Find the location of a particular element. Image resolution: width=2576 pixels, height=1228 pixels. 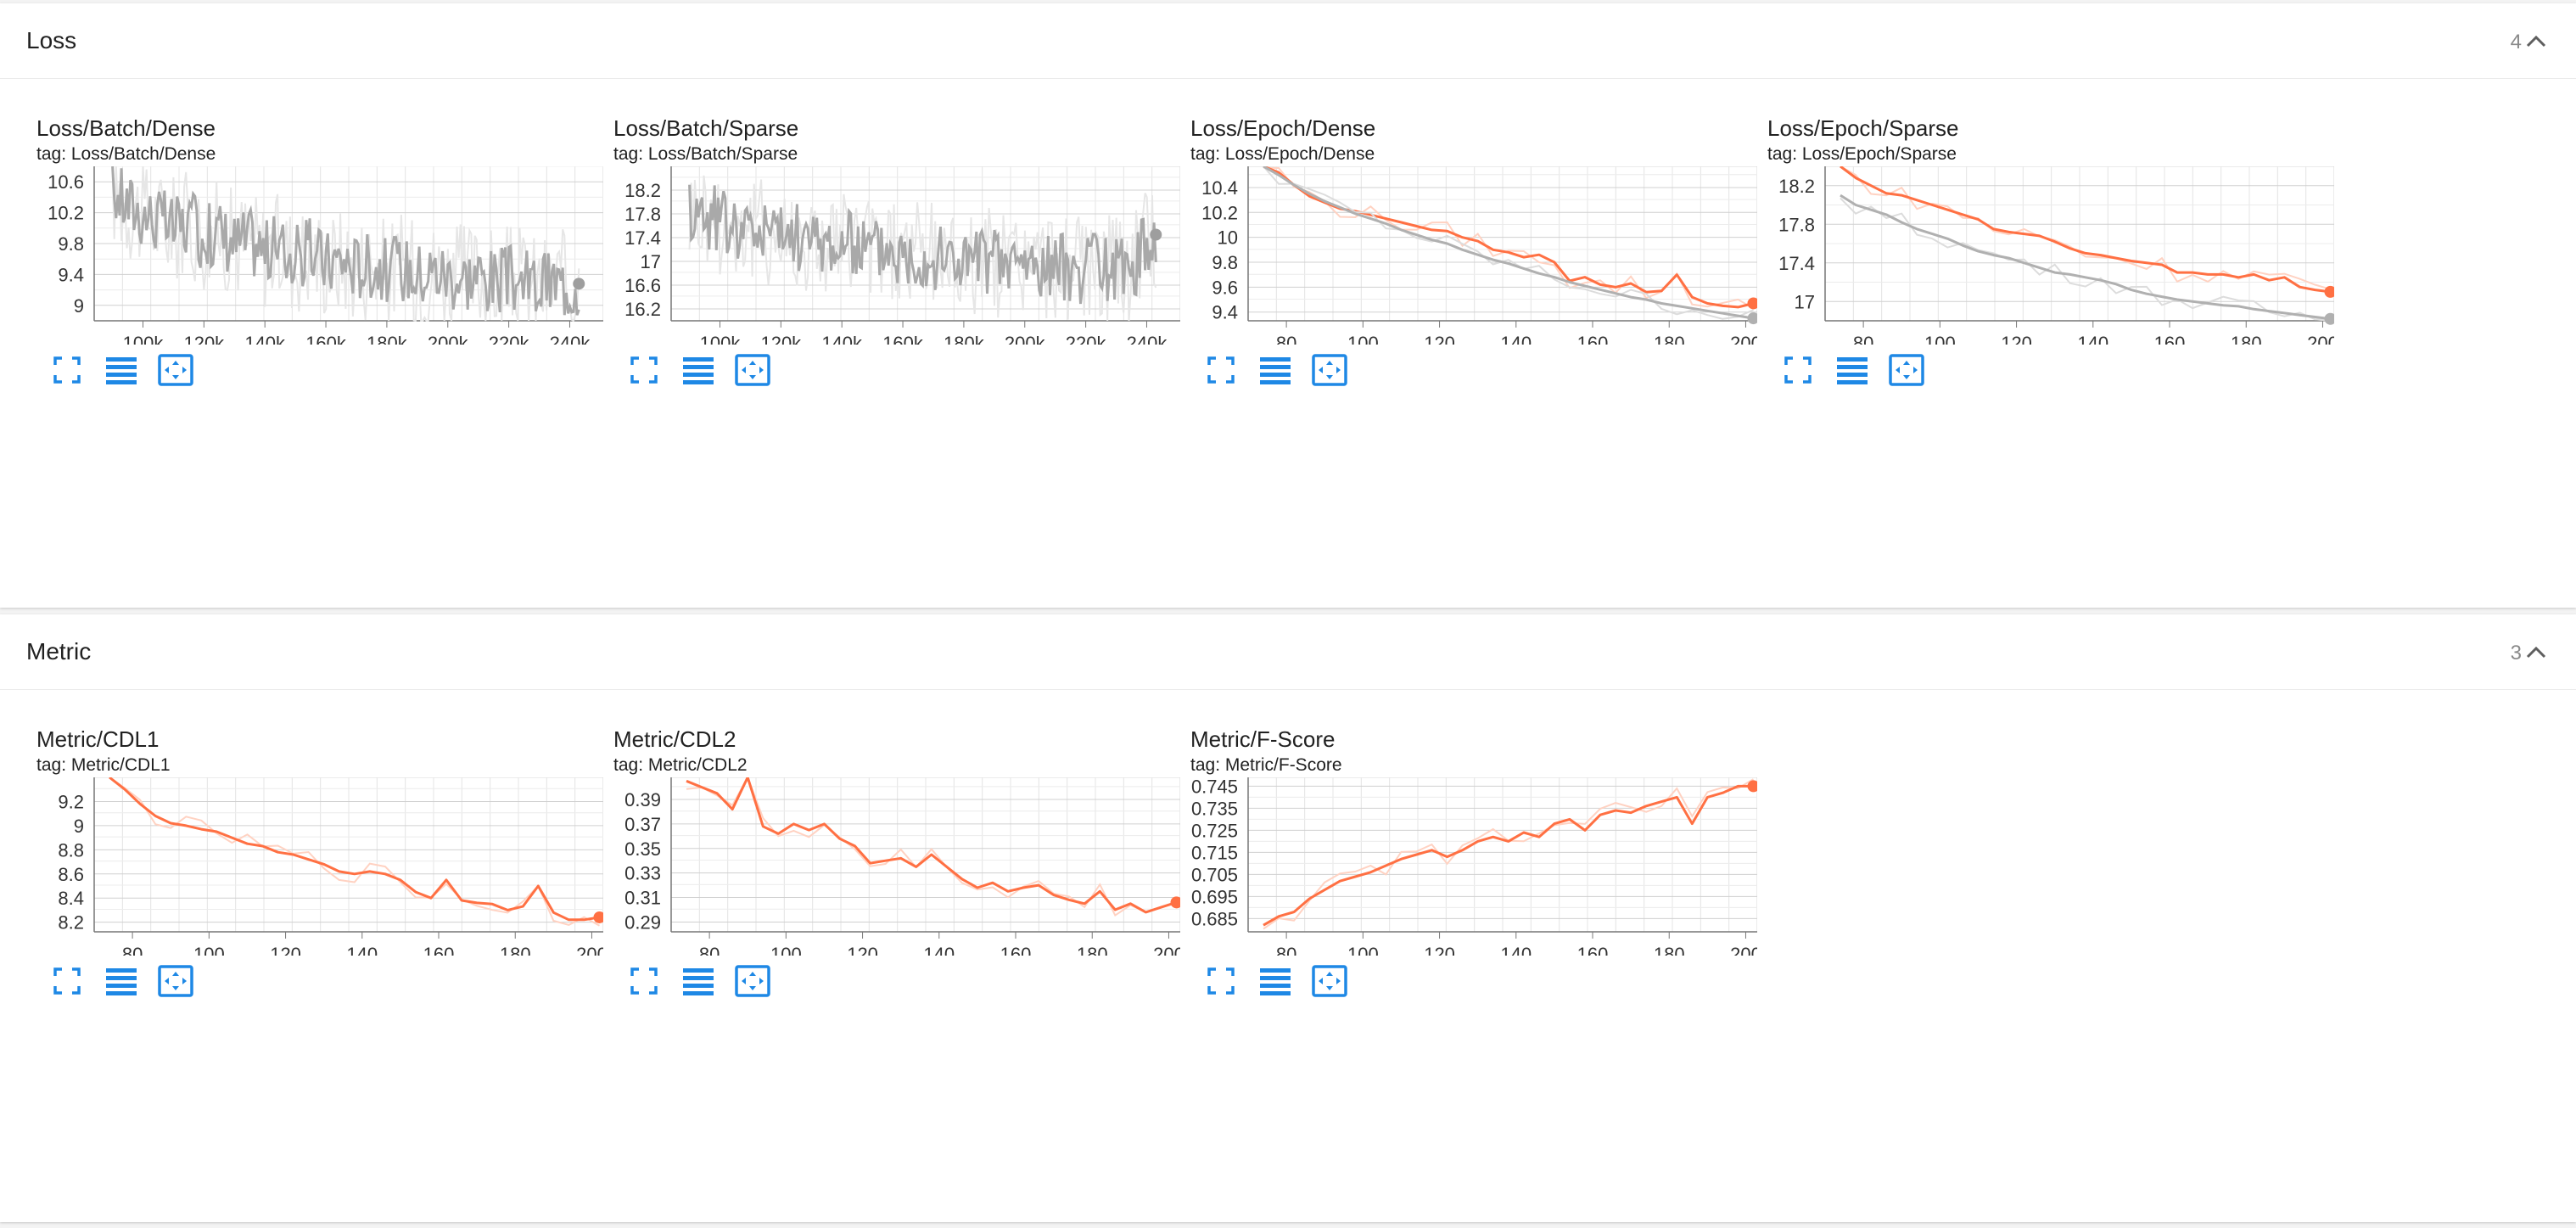

y-tick-label: 0.685 is located at coordinates (1214, 918).